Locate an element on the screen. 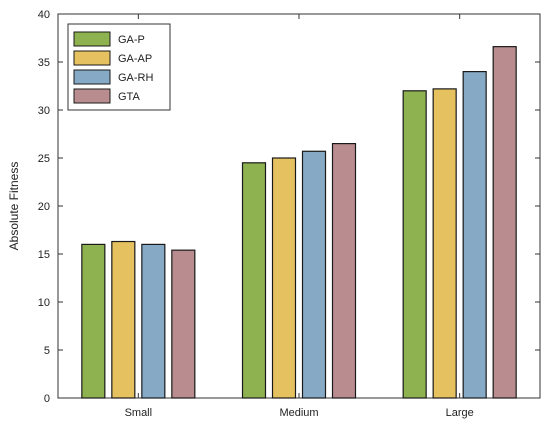 Image resolution: width=550 pixels, height=426 pixels. legend: GA-P GA-AP GA-RH GTA is located at coordinates (119, 67).